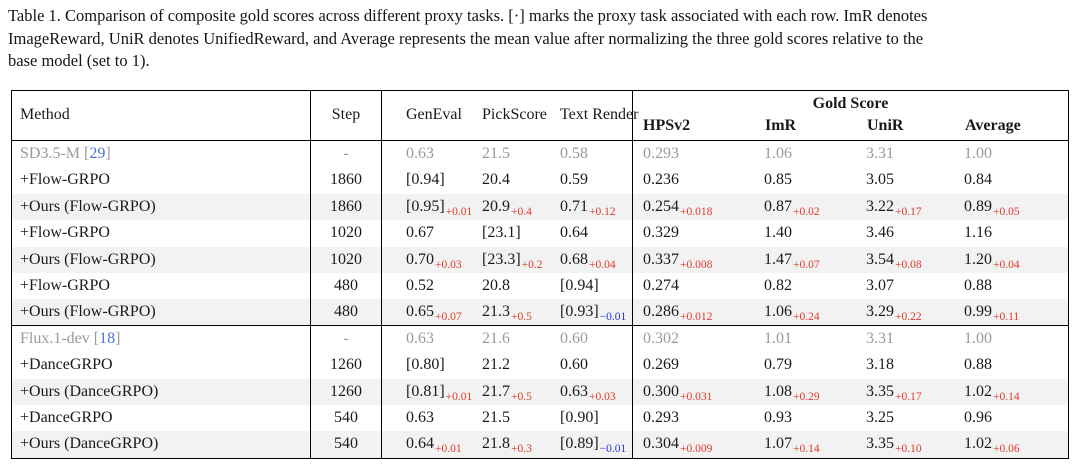 The width and height of the screenshot is (1080, 467). I want to click on column-header-goldscore: Gold Score, so click(850, 103).